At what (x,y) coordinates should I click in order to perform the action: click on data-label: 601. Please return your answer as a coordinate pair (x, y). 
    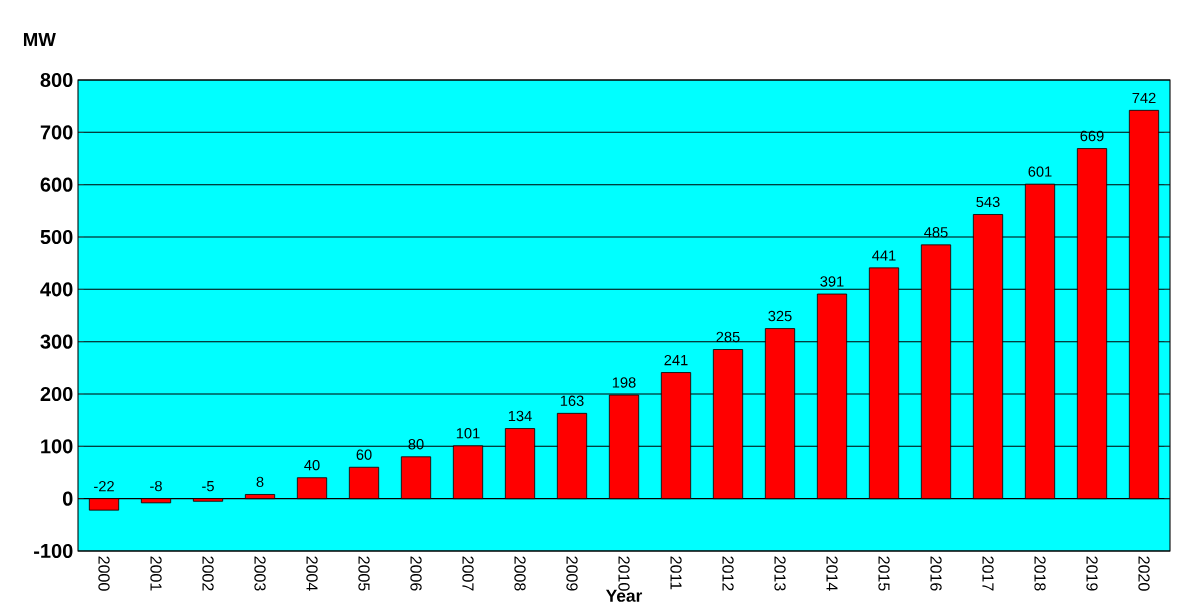
    Looking at the image, I should click on (1040, 171).